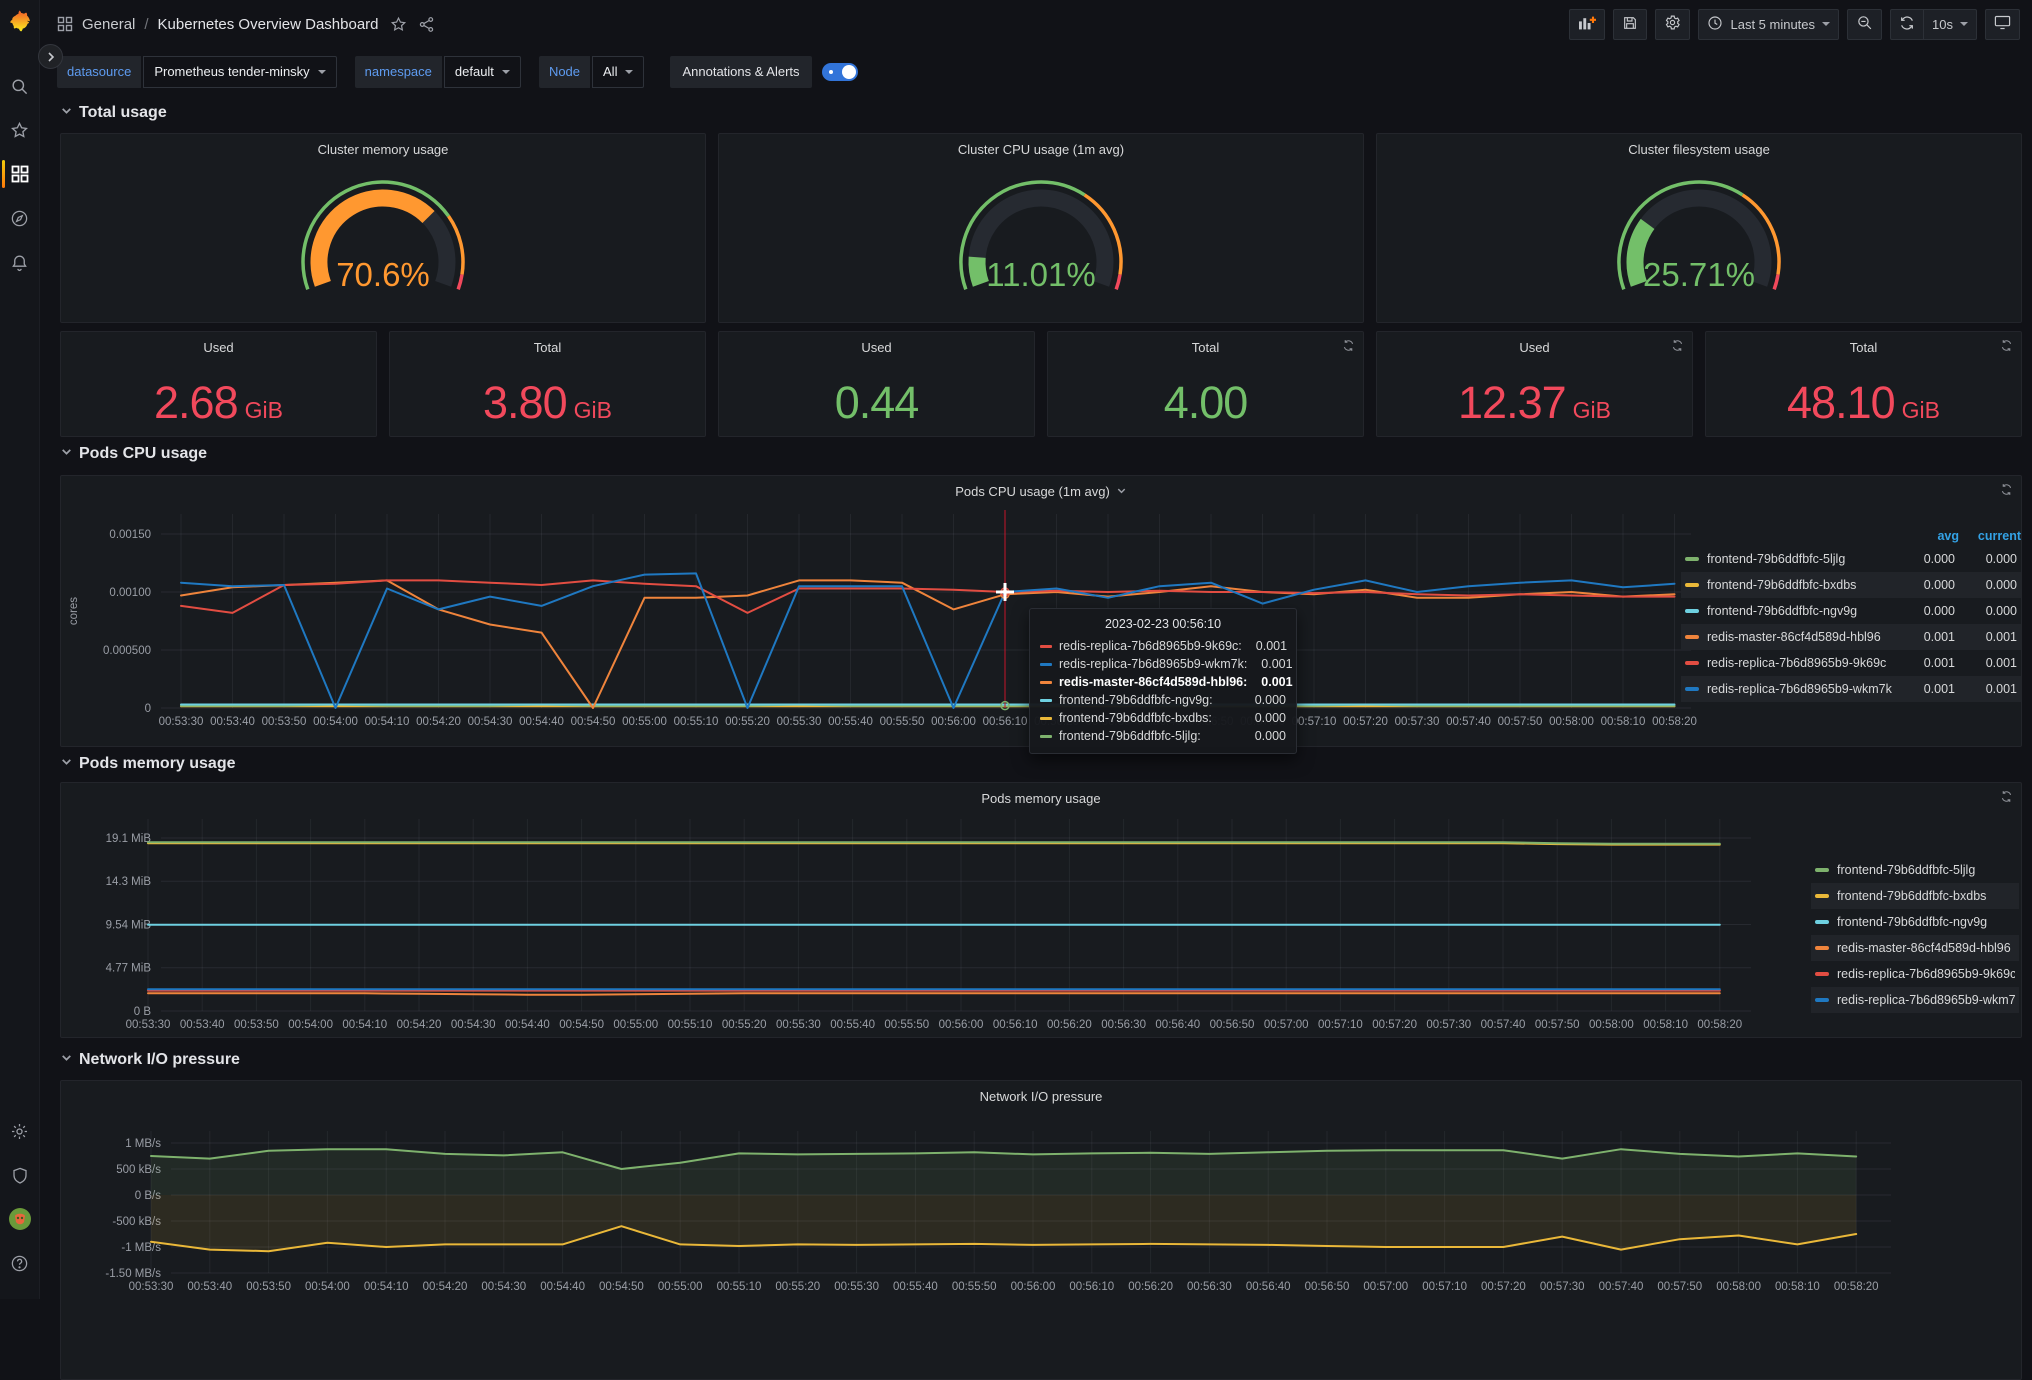 Image resolution: width=2032 pixels, height=1380 pixels. Describe the element at coordinates (1041, 798) in the screenshot. I see `panel-title: Pods memory usage` at that location.